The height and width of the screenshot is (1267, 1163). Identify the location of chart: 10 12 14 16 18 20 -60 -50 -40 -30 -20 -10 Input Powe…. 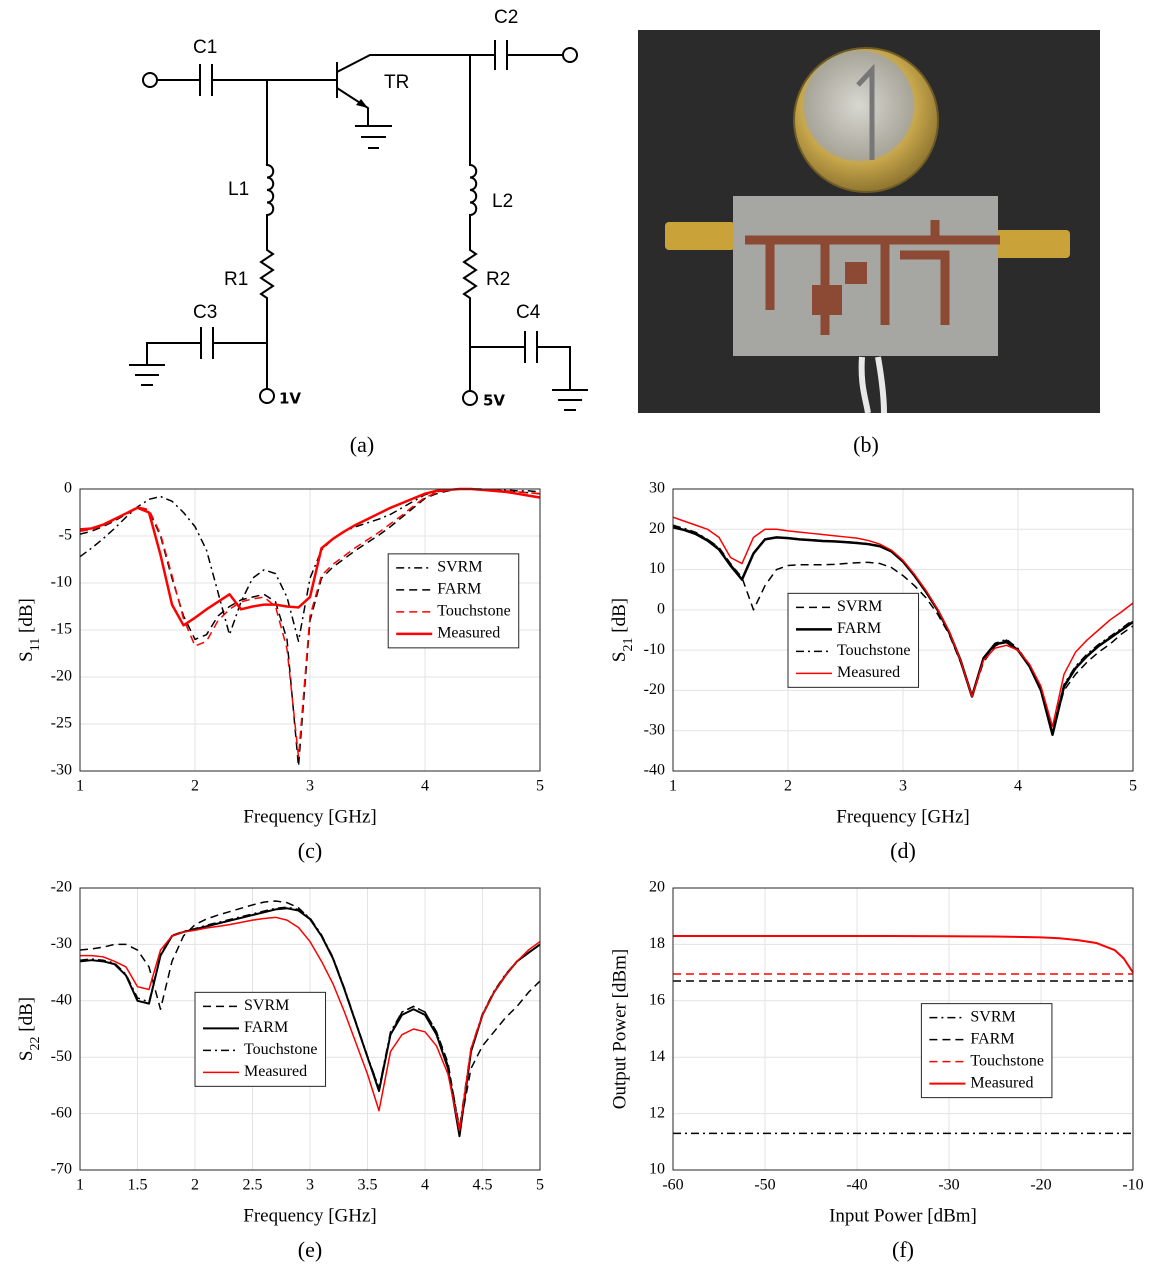
(876, 1070).